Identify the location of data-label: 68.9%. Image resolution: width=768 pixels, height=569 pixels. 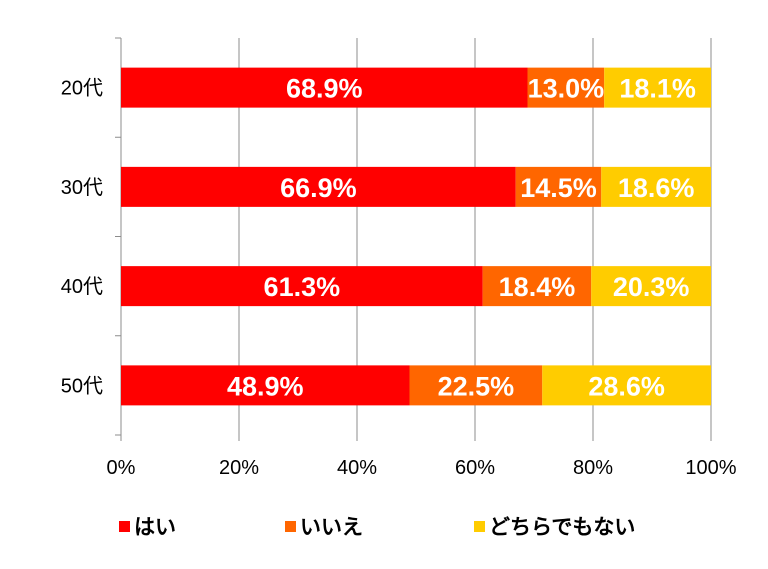
(324, 89).